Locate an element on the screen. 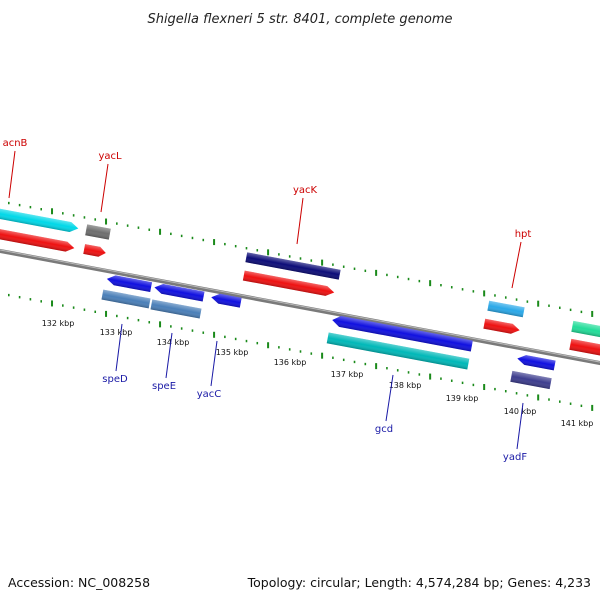  kbp-label: 139 kbp is located at coordinates (462, 398).